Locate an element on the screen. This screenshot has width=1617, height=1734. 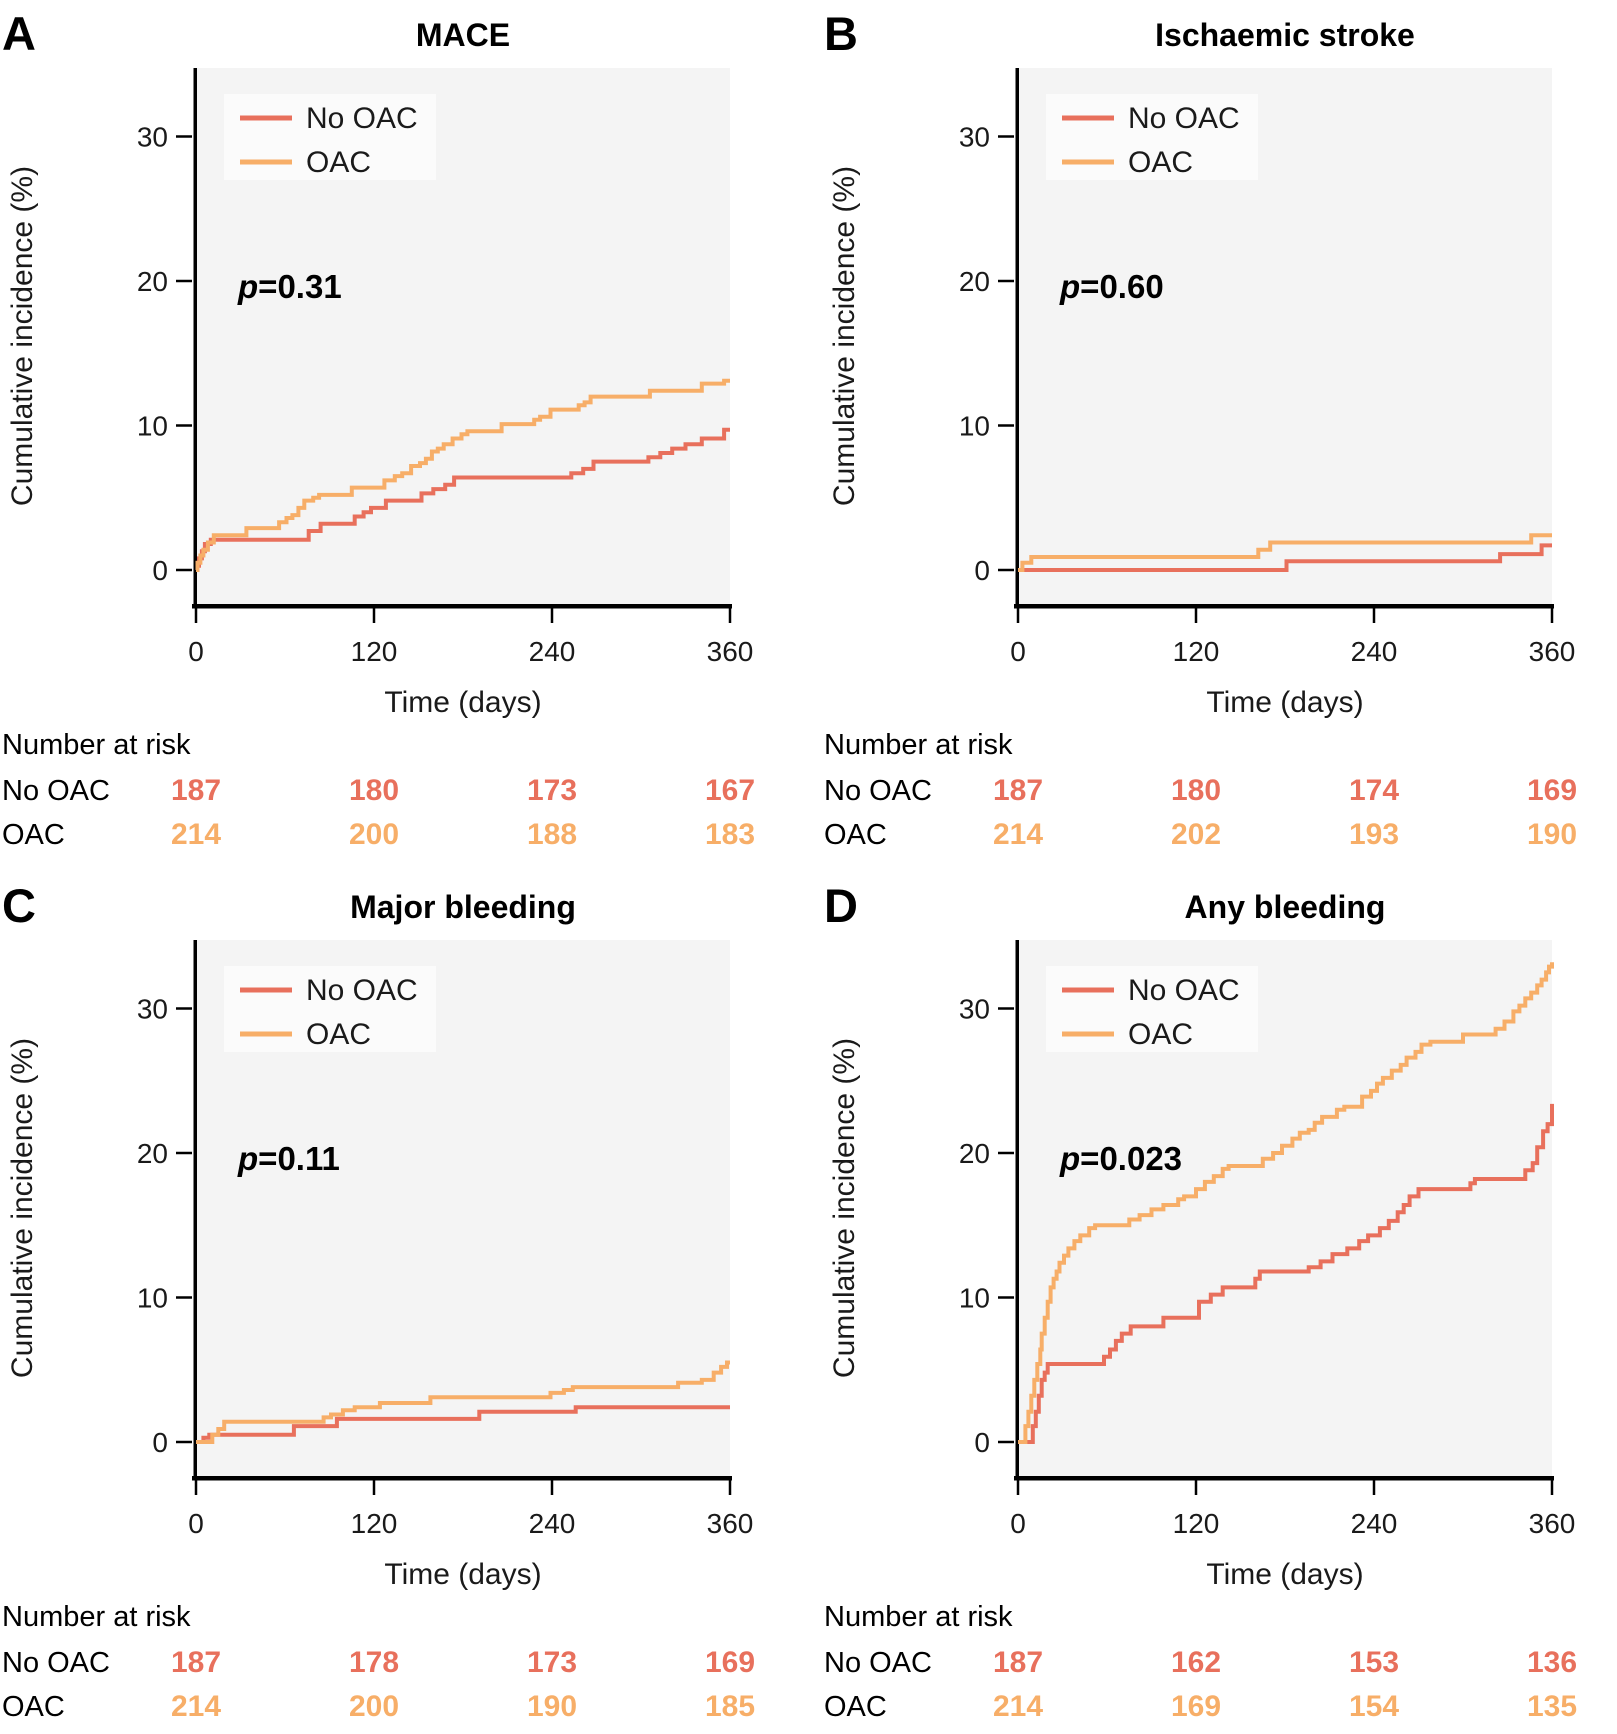
risk-value: 174 is located at coordinates (1374, 790).